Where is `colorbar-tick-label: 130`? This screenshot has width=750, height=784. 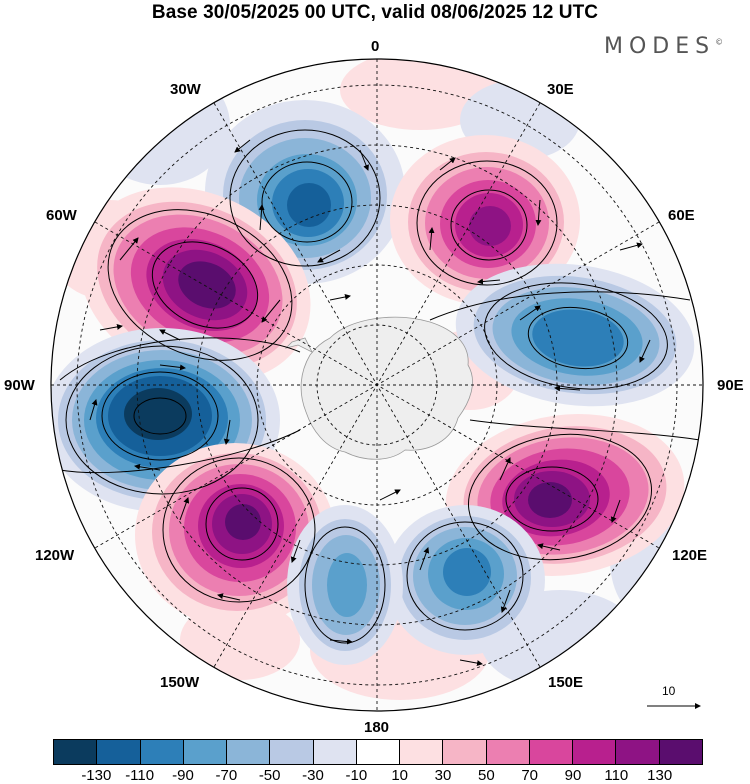 colorbar-tick-label: 130 is located at coordinates (660, 775).